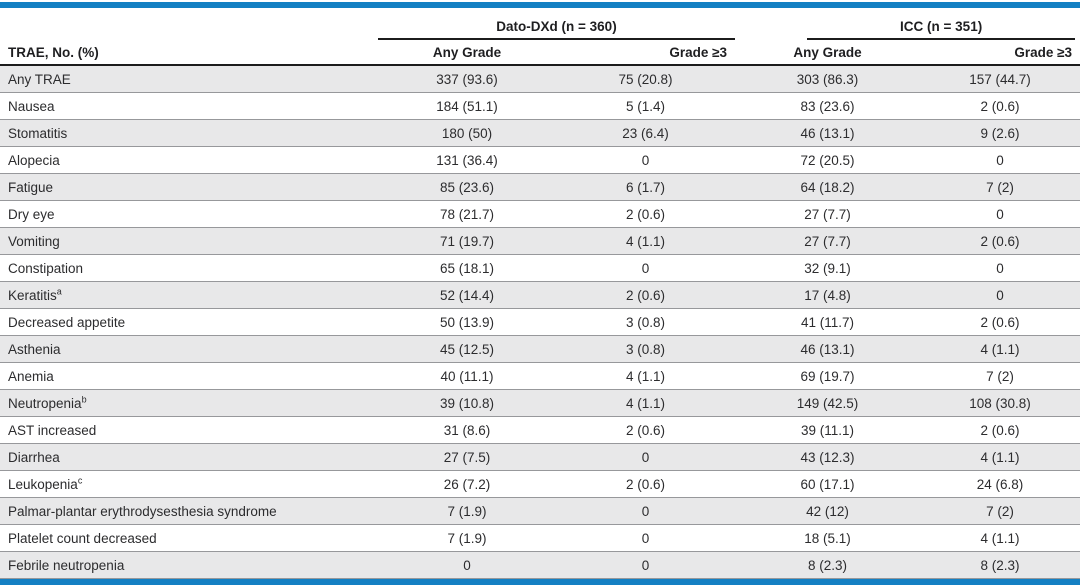  Describe the element at coordinates (827, 78) in the screenshot. I see `value-cell: 303 (86.3)` at that location.